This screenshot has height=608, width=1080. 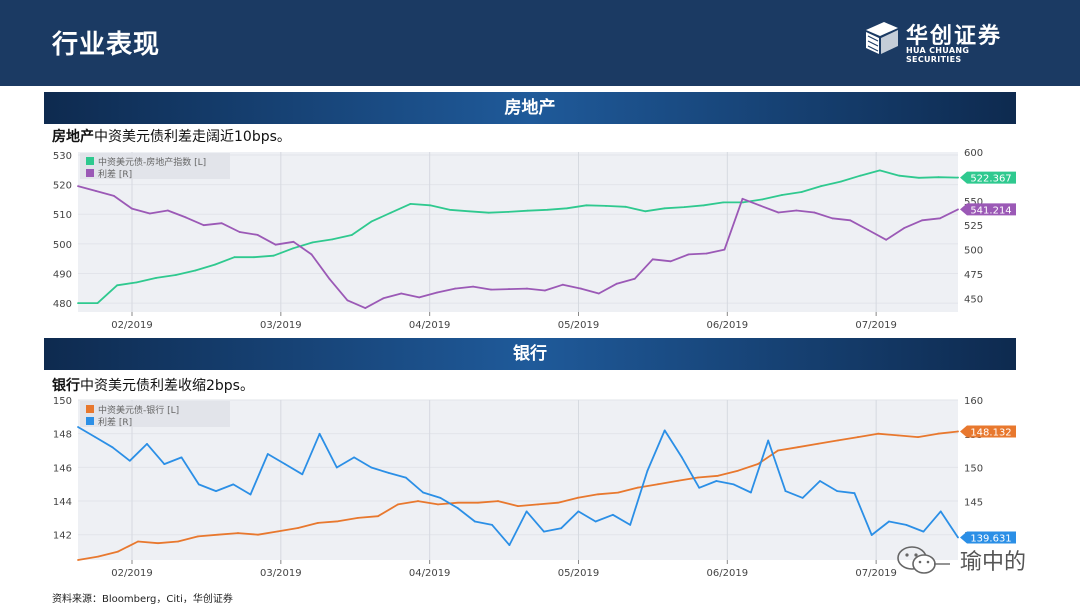 What do you see at coordinates (988, 538) in the screenshot?
I see `last-value-tag-1: 139.631` at bounding box center [988, 538].